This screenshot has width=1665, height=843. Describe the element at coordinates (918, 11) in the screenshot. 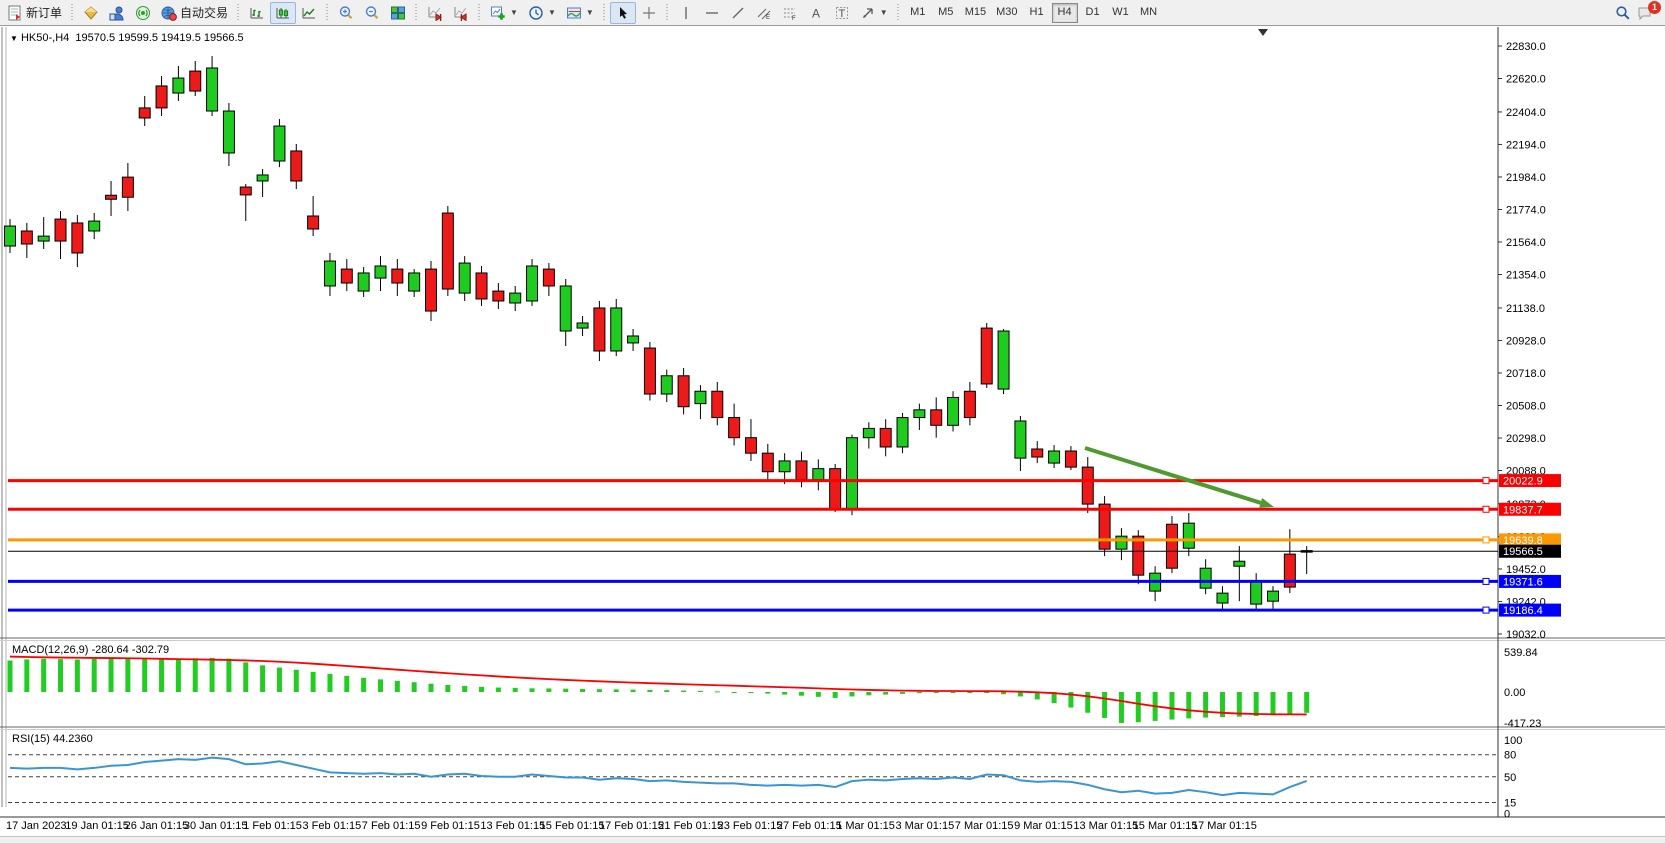

I see `tab-timeframe-M1: M1` at that location.